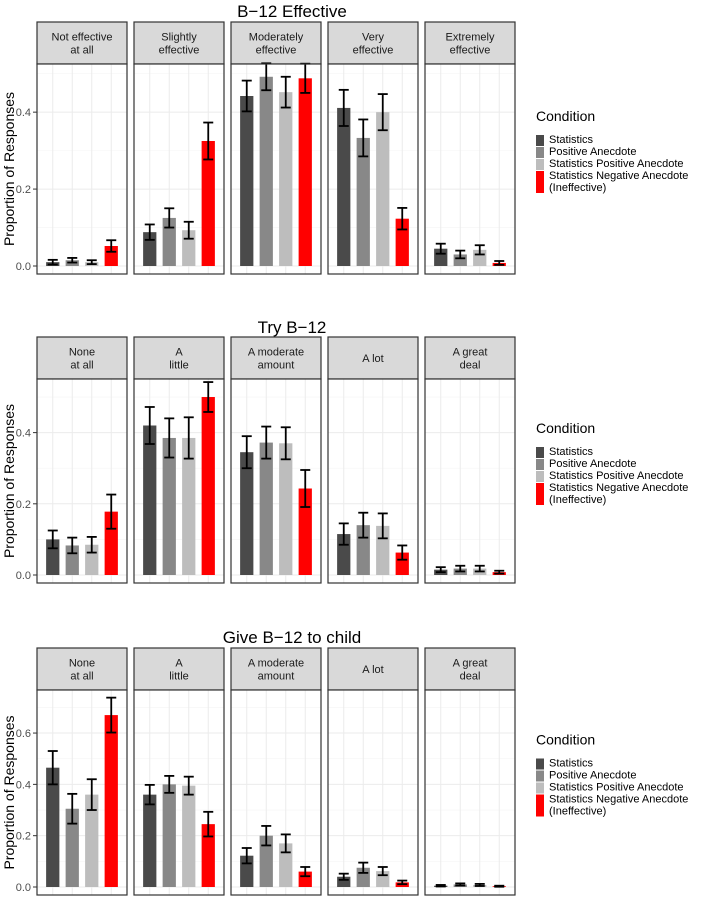 The width and height of the screenshot is (704, 903). What do you see at coordinates (81, 677) in the screenshot?
I see `facet-label: at all` at bounding box center [81, 677].